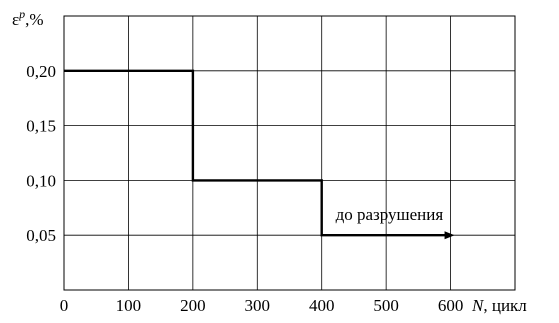 The width and height of the screenshot is (559, 323). I want to click on y-axis-symbol: ε, so click(15, 19).